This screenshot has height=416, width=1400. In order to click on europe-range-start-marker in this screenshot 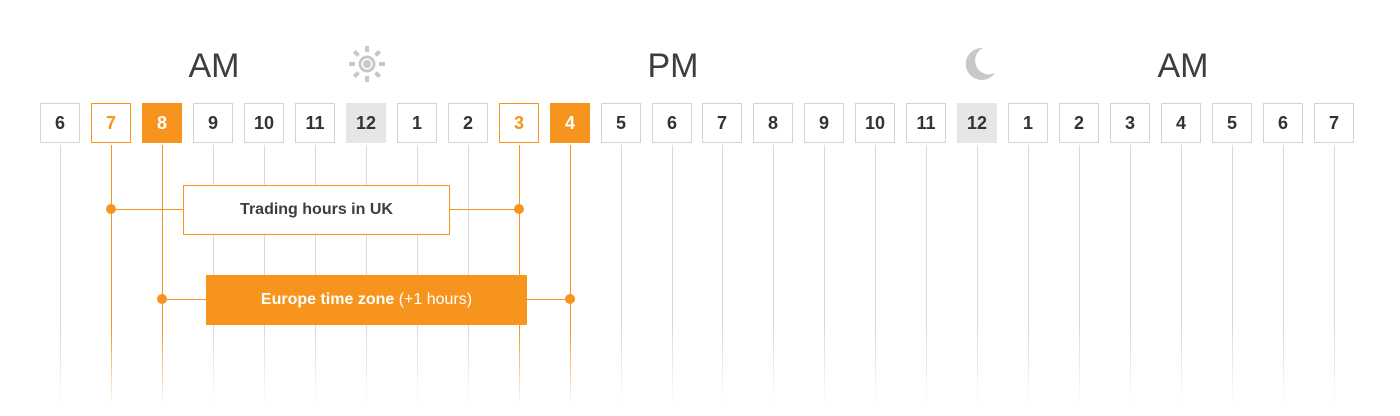, I will do `click(162, 299)`.